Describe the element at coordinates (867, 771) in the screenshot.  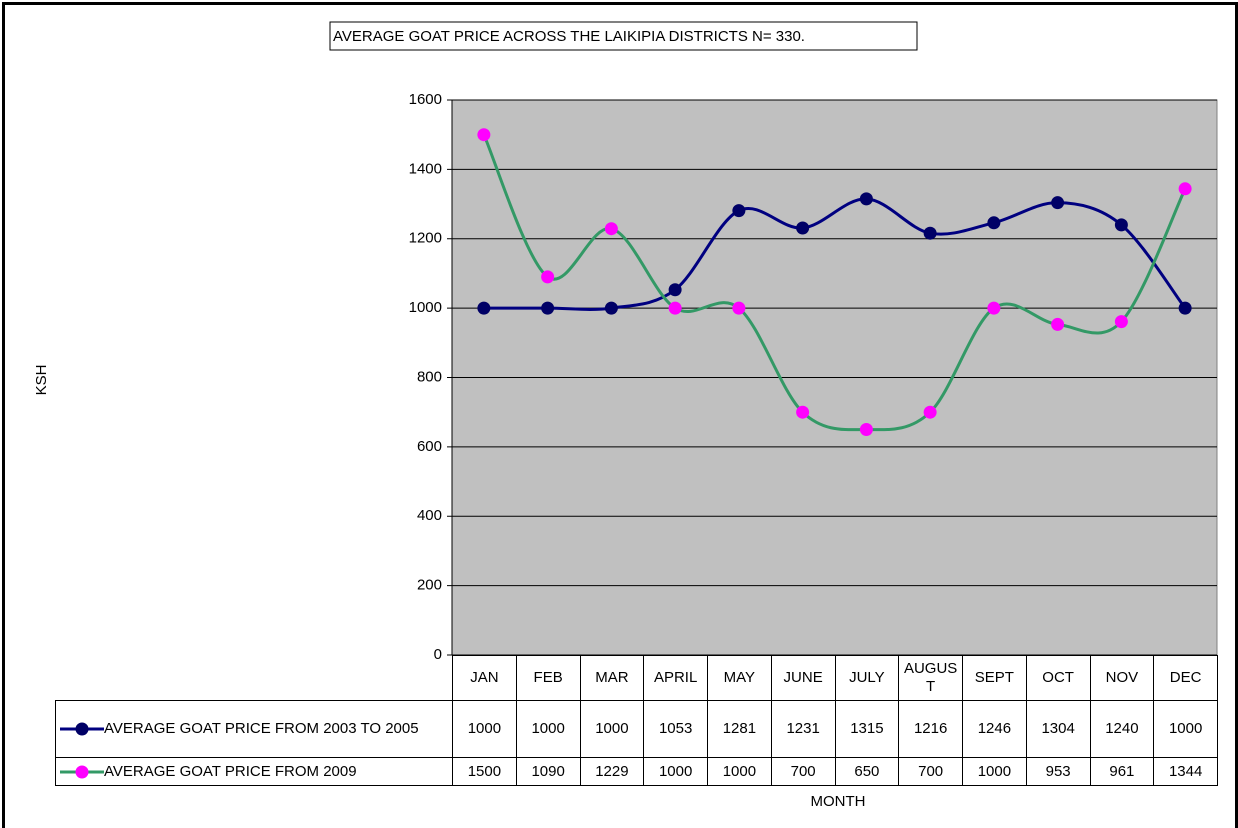
I see `table-value: 650` at that location.